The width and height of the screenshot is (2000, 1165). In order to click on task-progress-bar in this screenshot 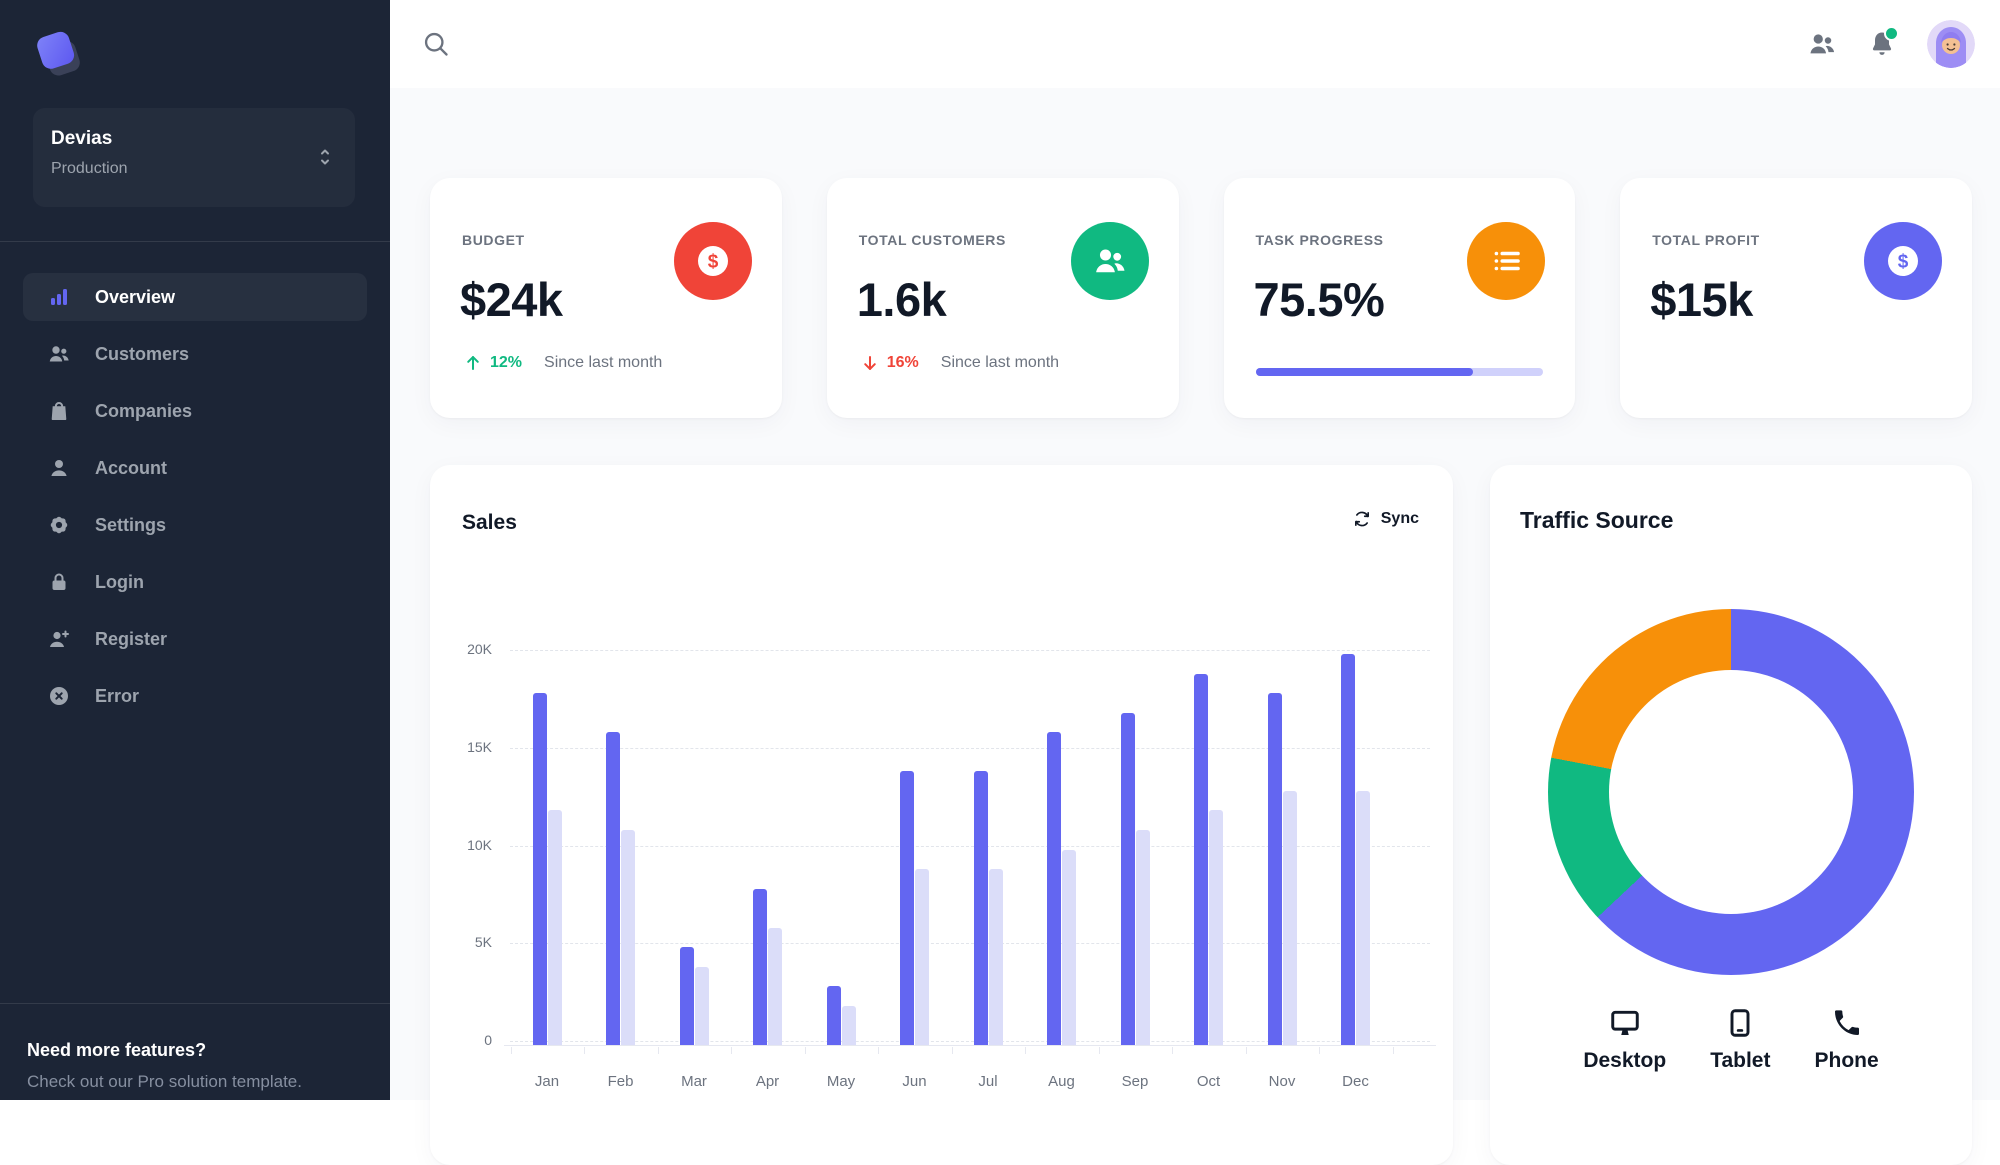, I will do `click(1399, 372)`.